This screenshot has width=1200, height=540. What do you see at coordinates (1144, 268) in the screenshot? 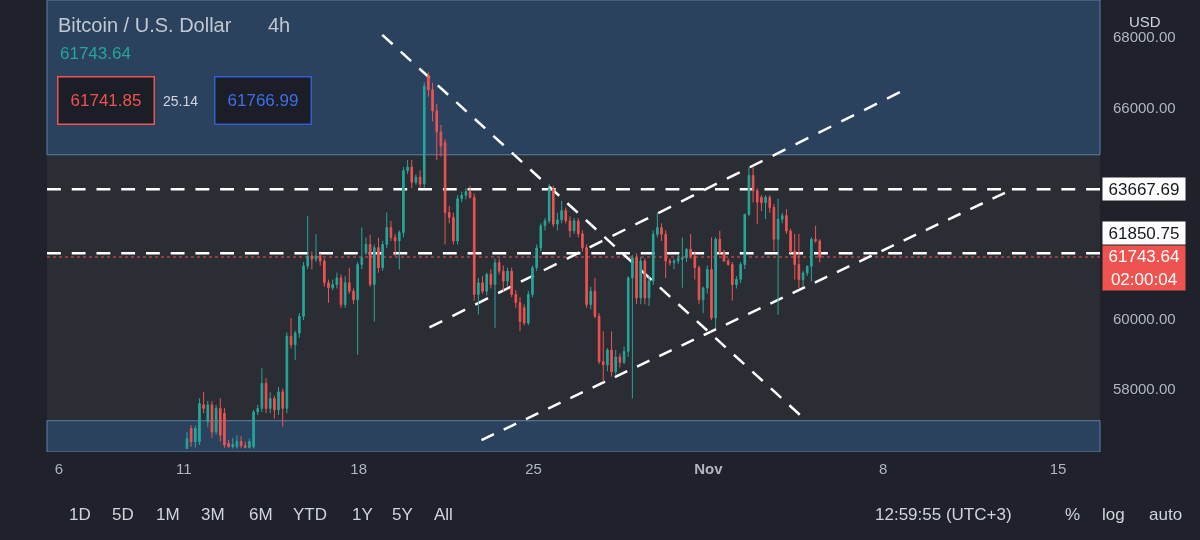
I see `ref-line-label: 61743.64 02:00:04` at bounding box center [1144, 268].